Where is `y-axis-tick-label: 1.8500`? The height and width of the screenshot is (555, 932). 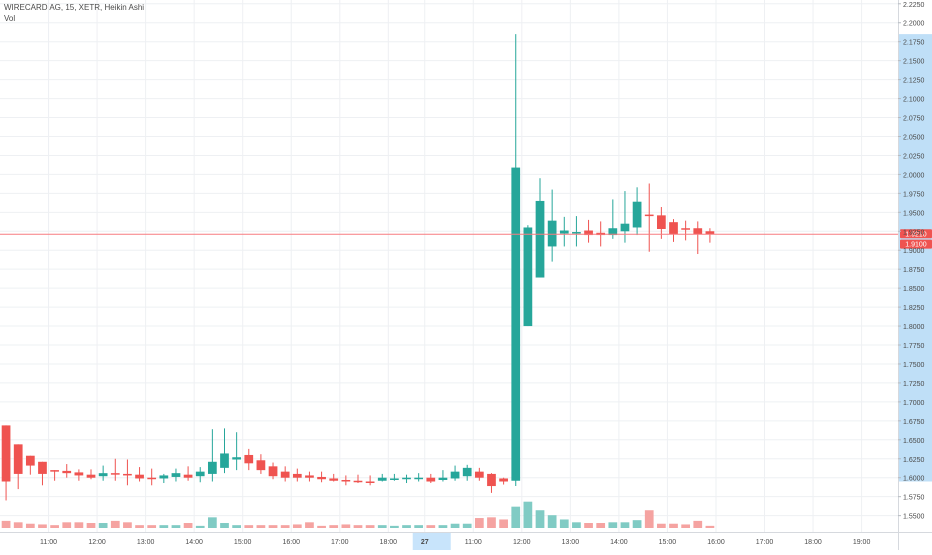 y-axis-tick-label: 1.8500 is located at coordinates (914, 289).